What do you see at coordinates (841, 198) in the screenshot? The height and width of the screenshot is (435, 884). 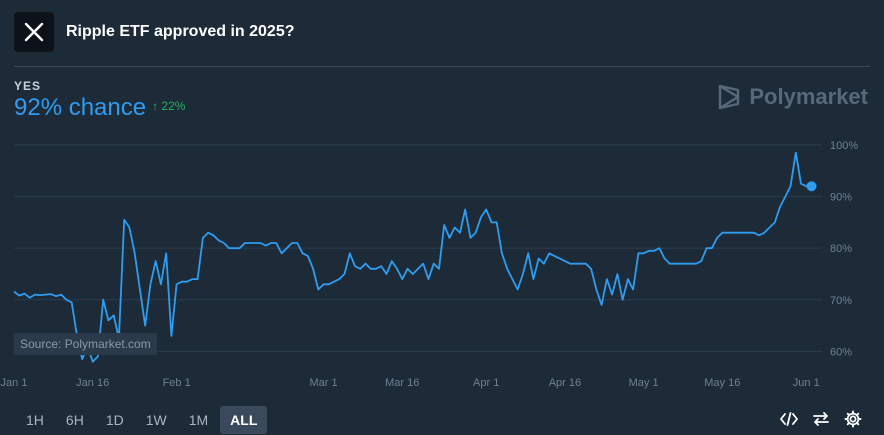 I see `y-tick-label: 90%` at bounding box center [841, 198].